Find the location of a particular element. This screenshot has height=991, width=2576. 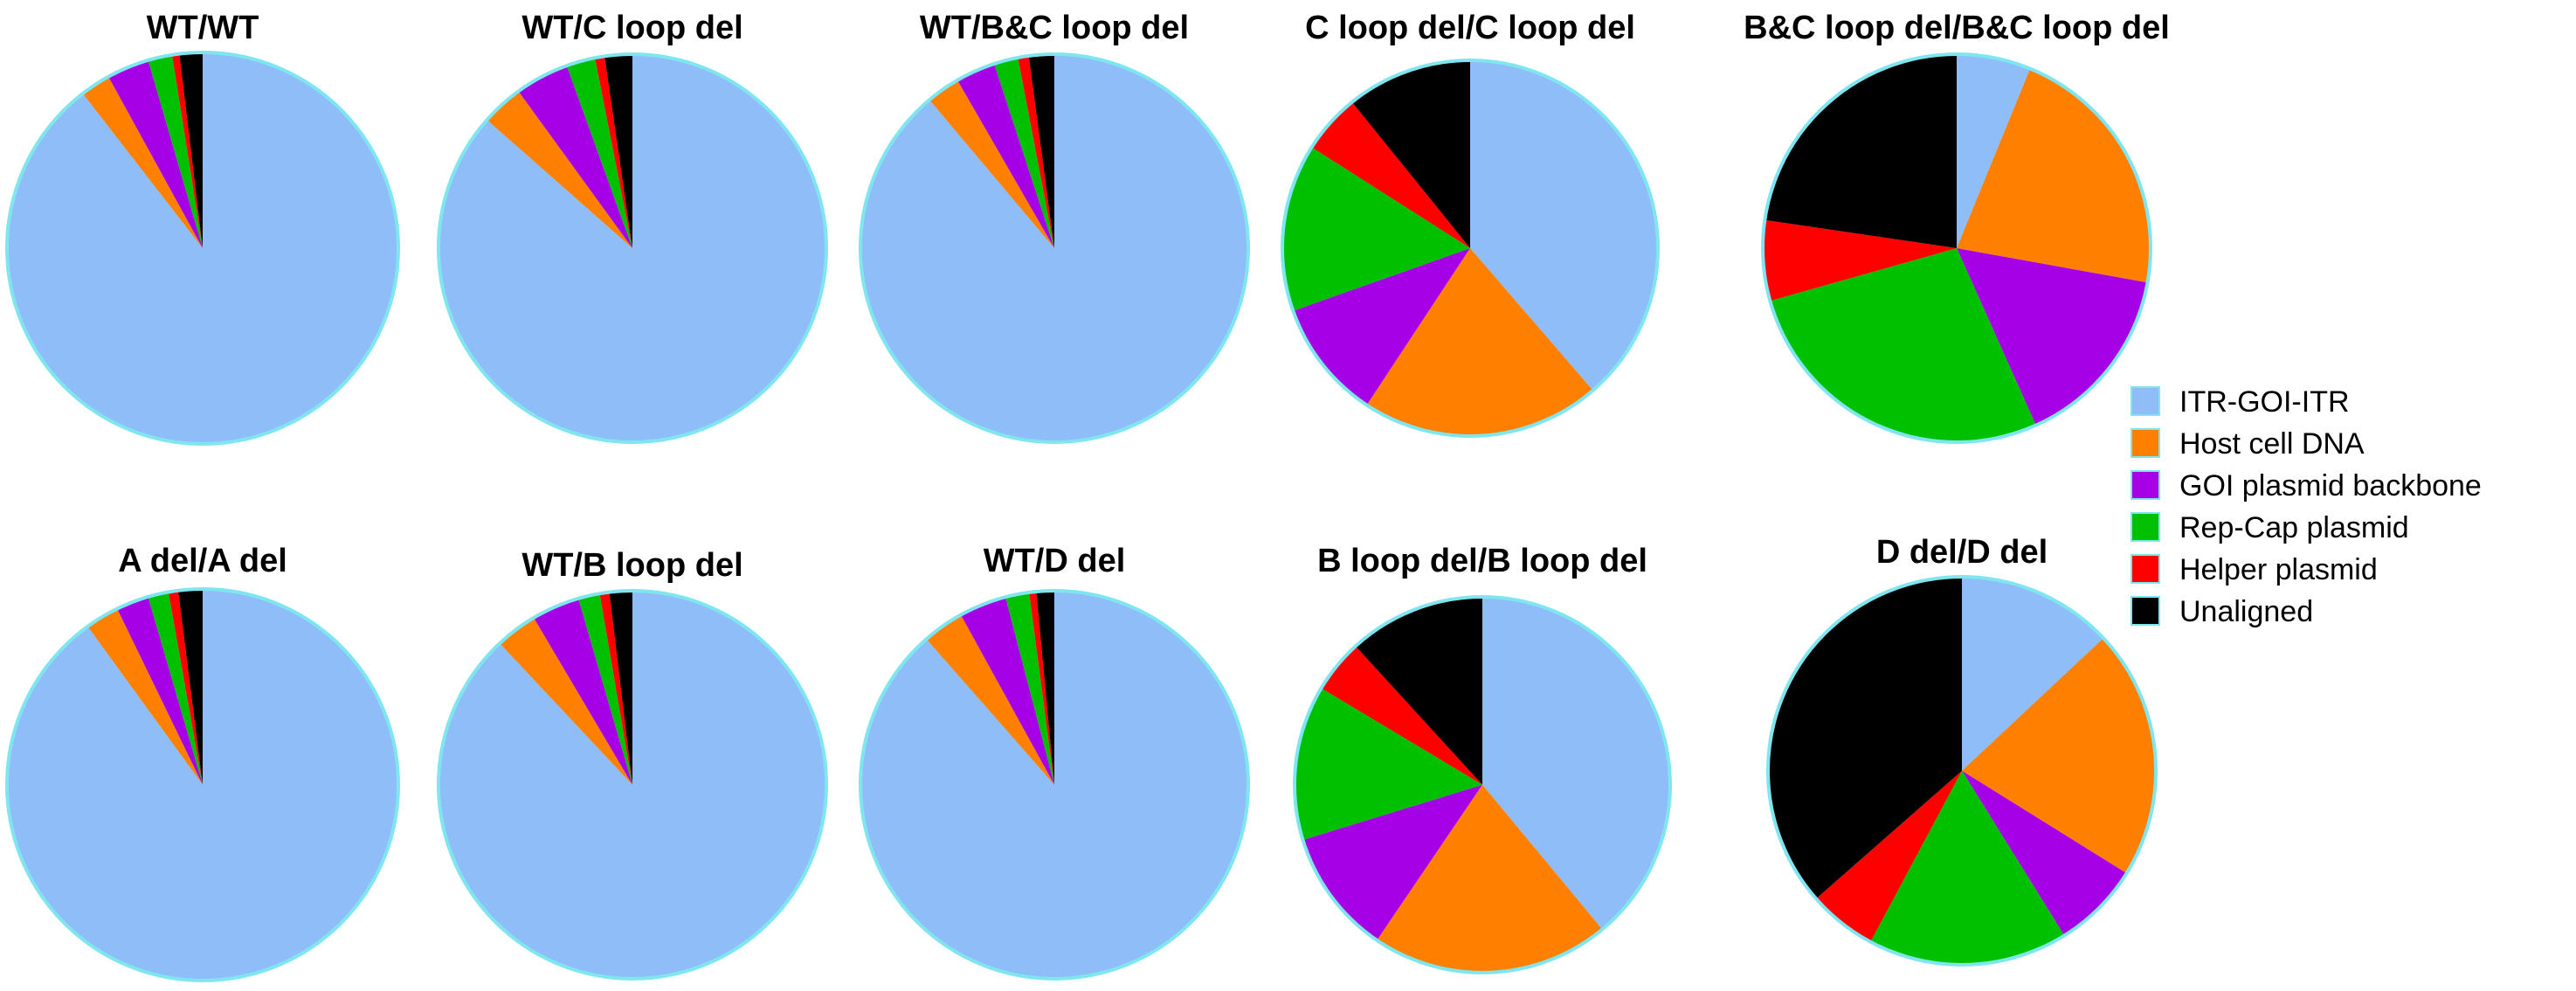

pie-4: C loop del/C loop del is located at coordinates (1470, 224).